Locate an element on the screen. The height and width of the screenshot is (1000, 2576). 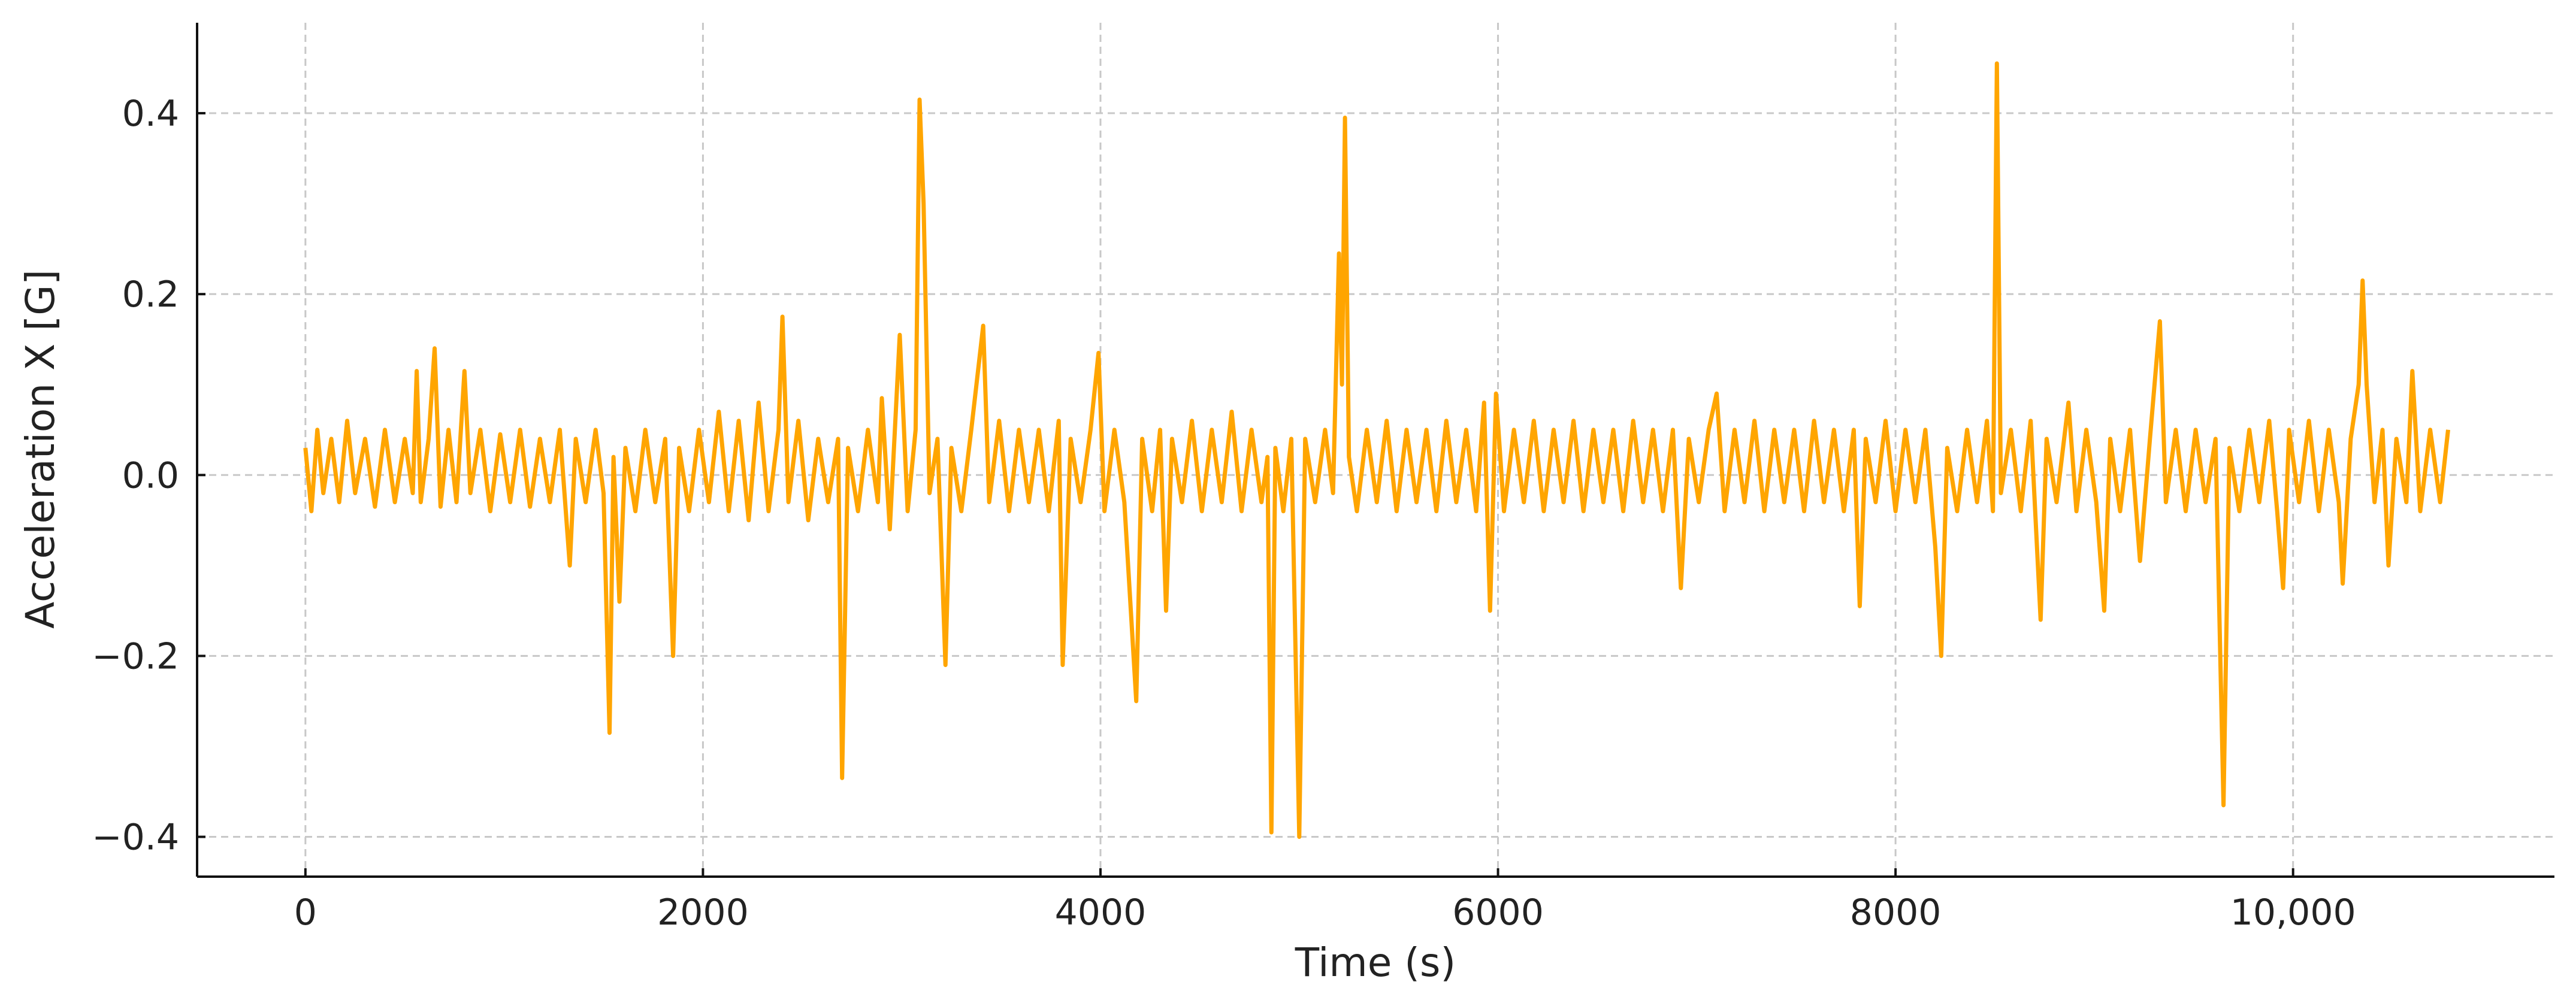
x-tick-label: 0 is located at coordinates (305, 913).